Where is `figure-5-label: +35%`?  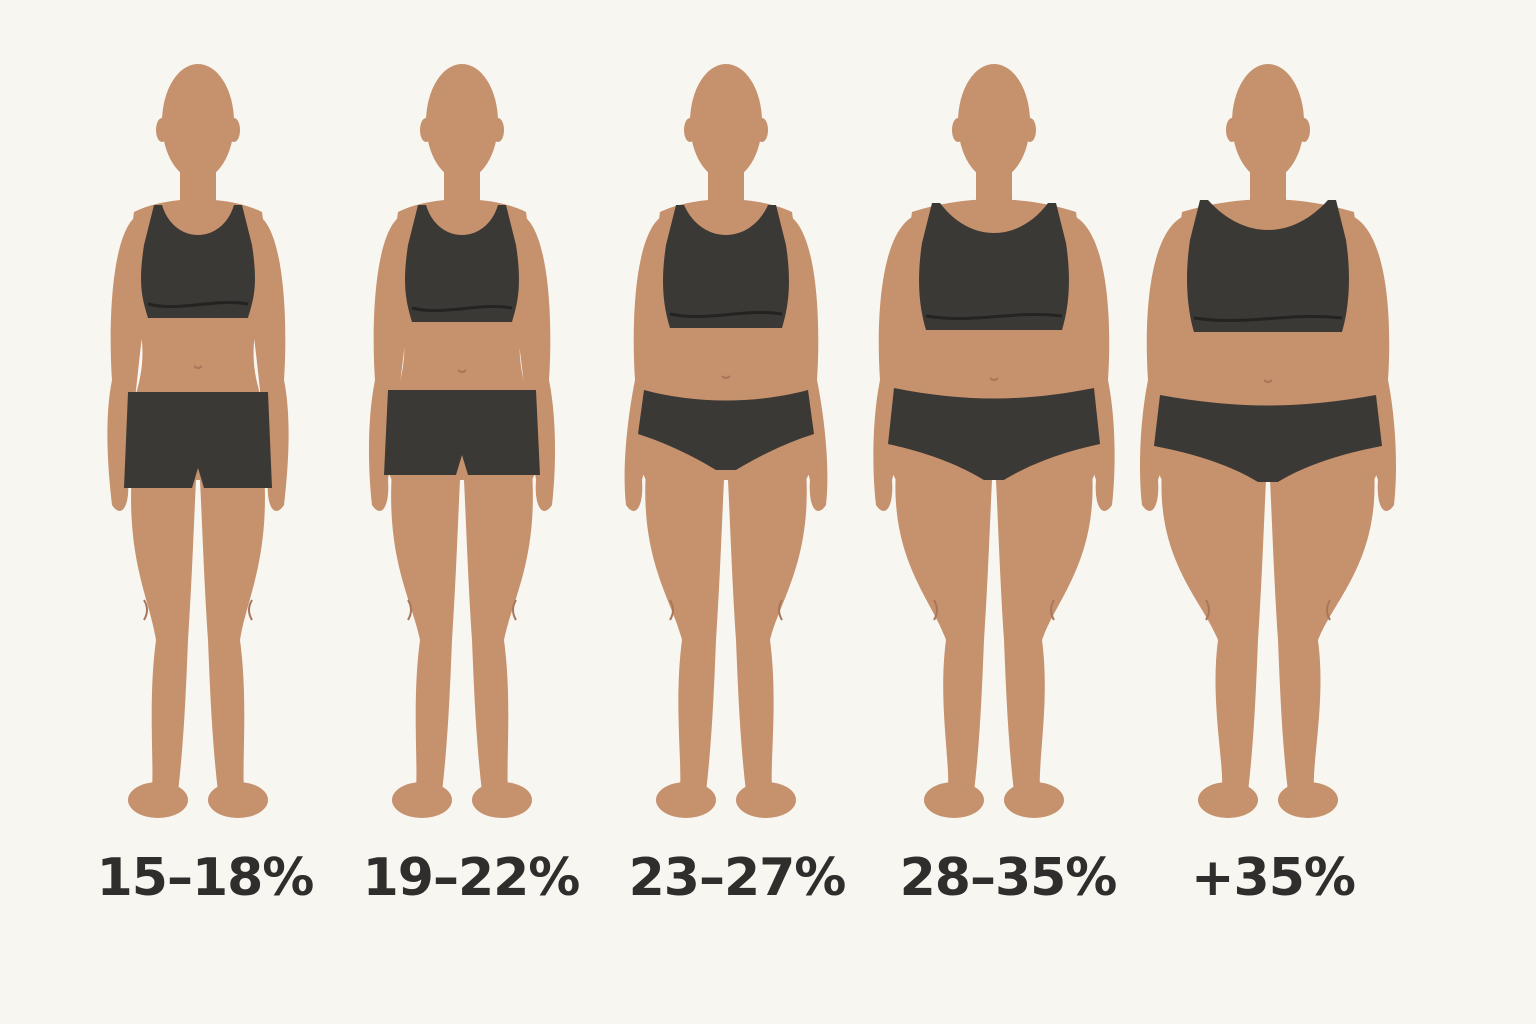
figure-5-label: +35% is located at coordinates (1273, 878).